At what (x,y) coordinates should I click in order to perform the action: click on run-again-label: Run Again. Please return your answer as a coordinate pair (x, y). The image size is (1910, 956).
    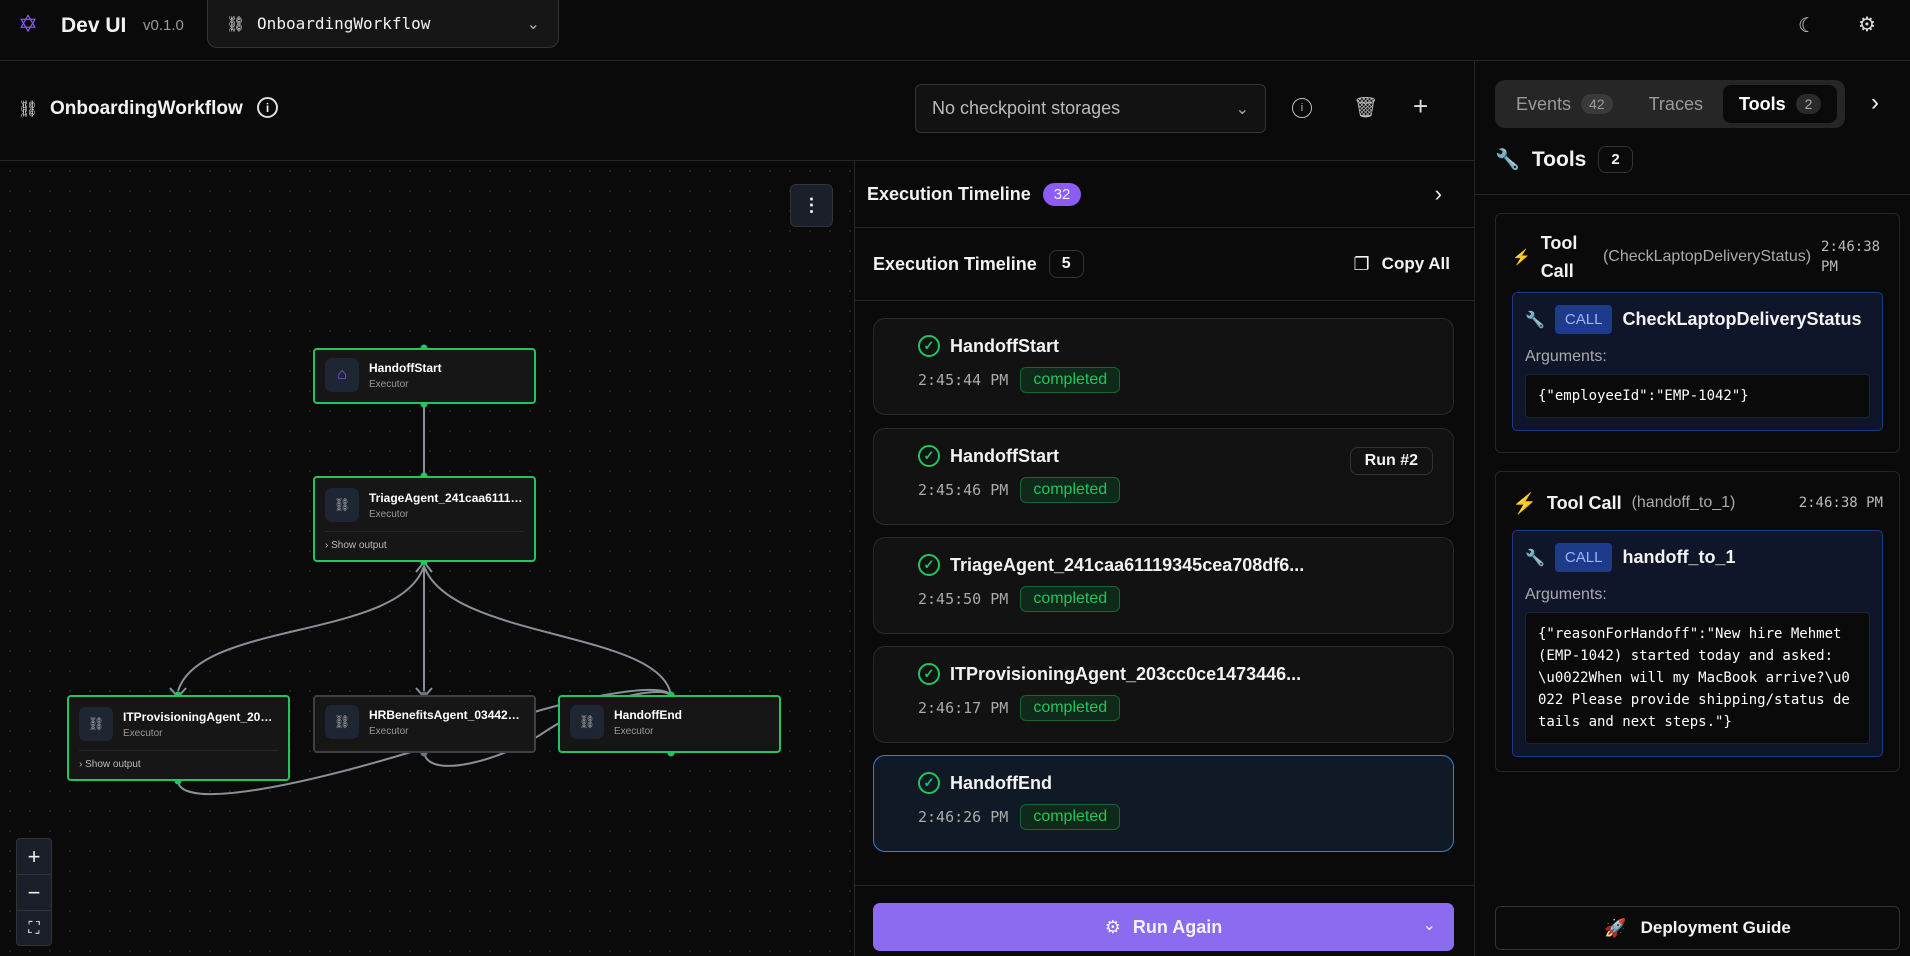
    Looking at the image, I should click on (1177, 926).